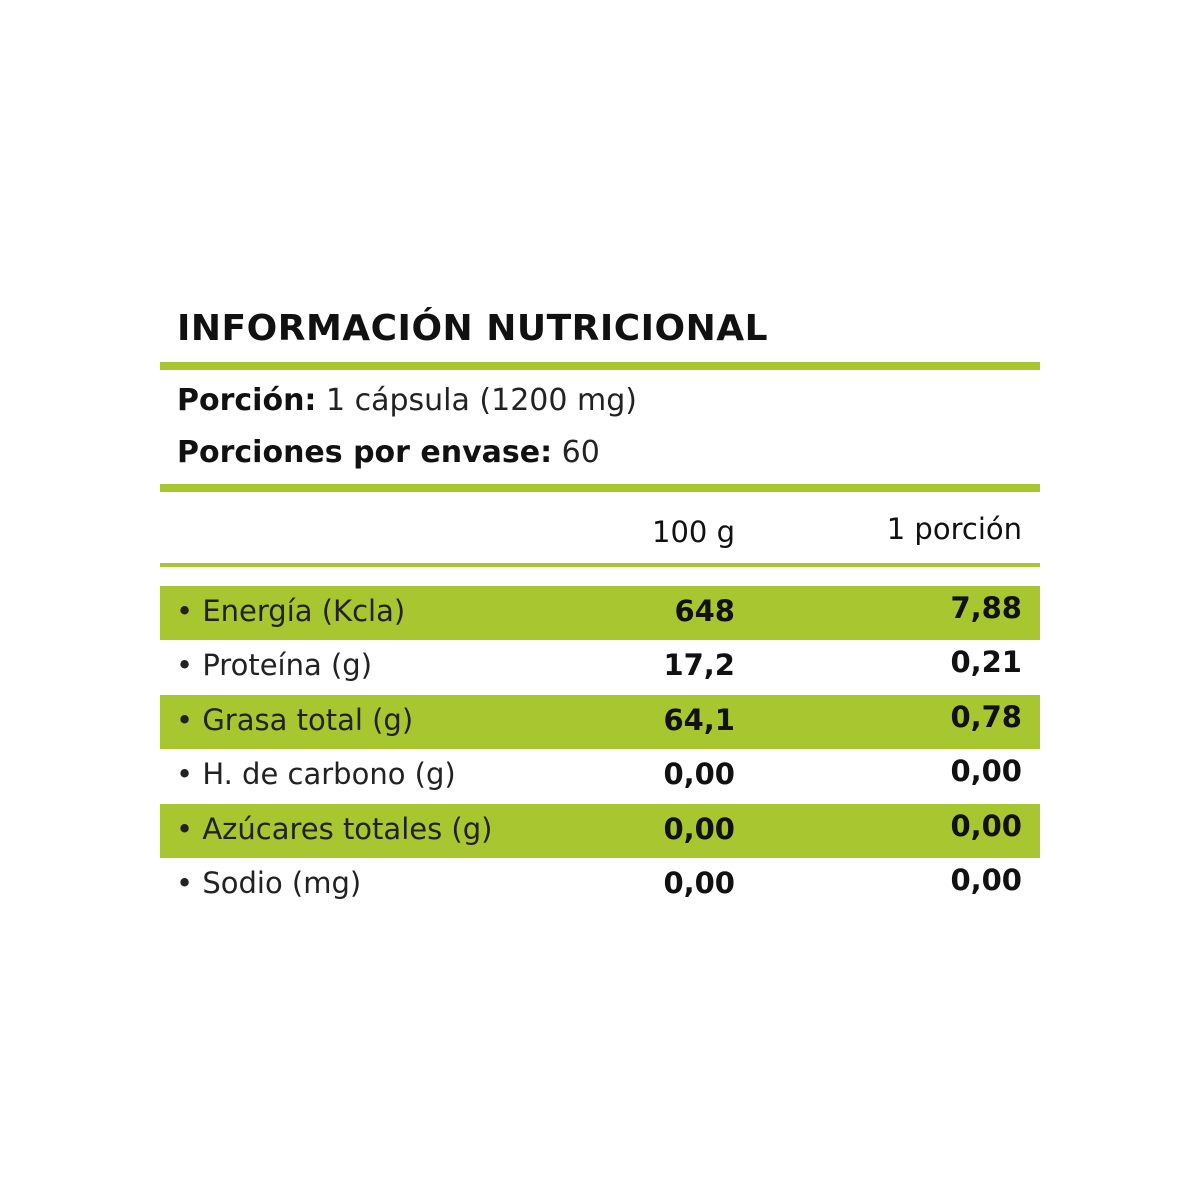 The width and height of the screenshot is (1200, 1200). I want to click on nutrient-name: Sodio (mg), so click(282, 883).